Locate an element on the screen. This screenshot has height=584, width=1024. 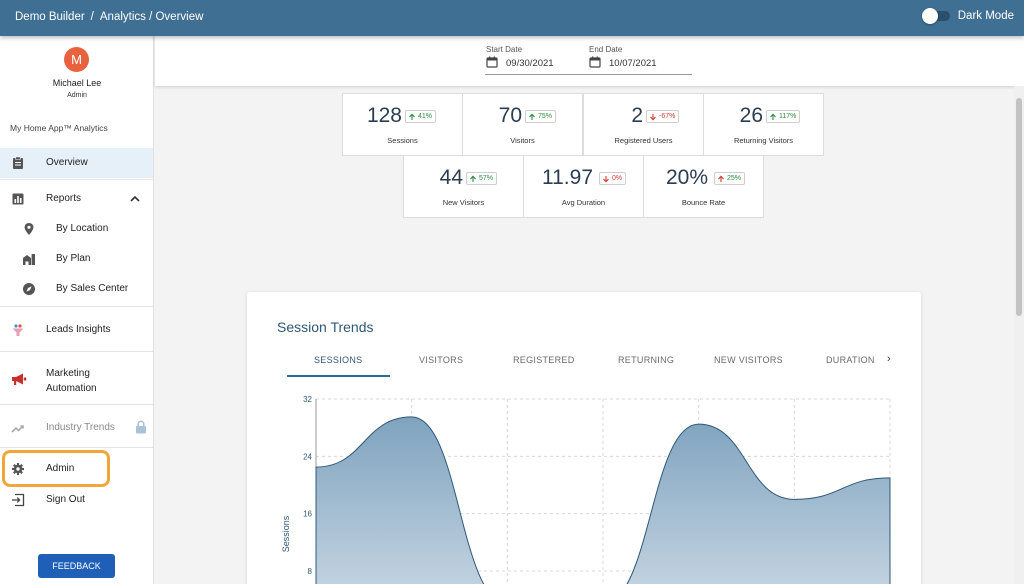
y-tick-label: 16 is located at coordinates (307, 514).